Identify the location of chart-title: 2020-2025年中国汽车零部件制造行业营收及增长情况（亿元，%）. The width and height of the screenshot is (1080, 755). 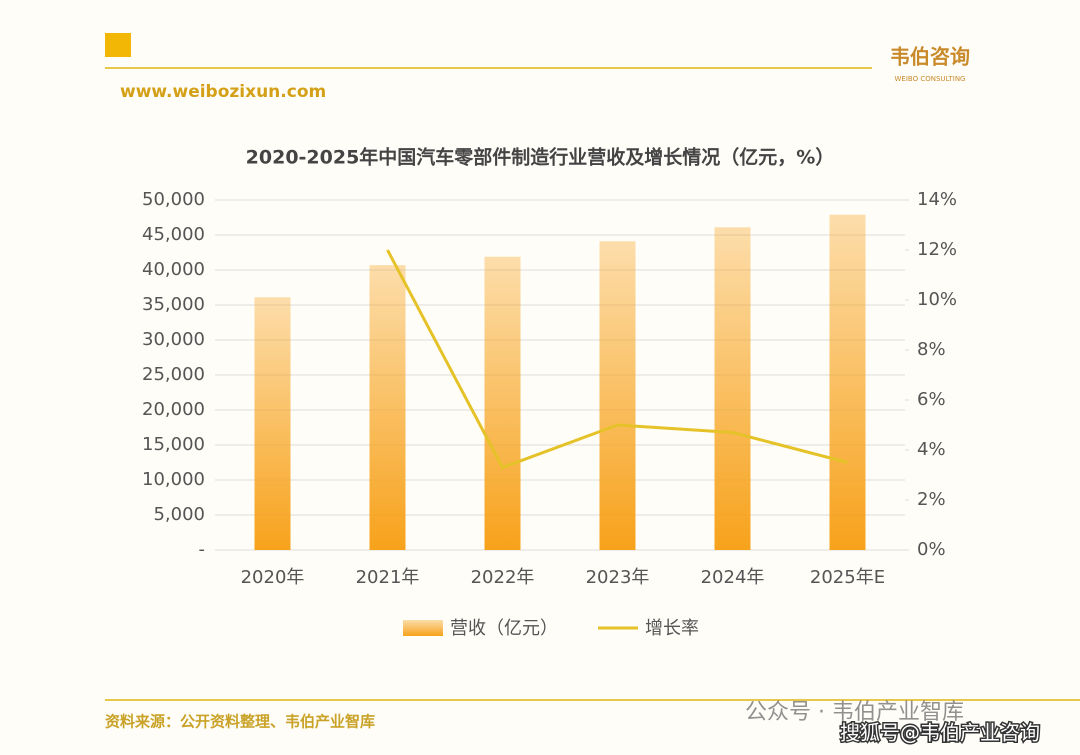
(540, 157).